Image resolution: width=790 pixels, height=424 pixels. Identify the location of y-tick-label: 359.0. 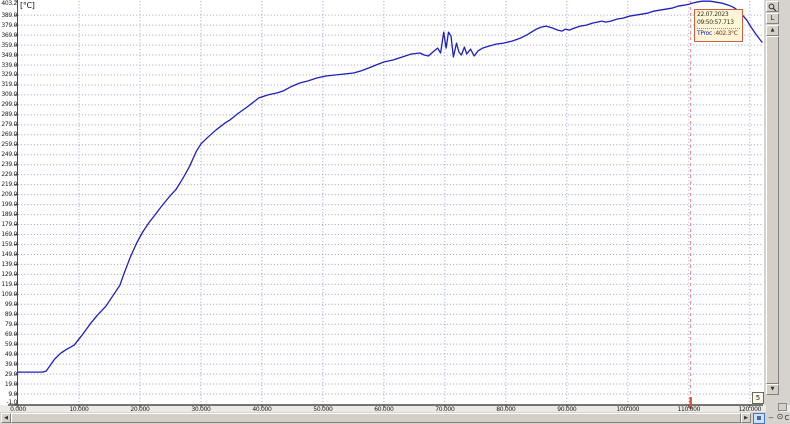
(9, 45).